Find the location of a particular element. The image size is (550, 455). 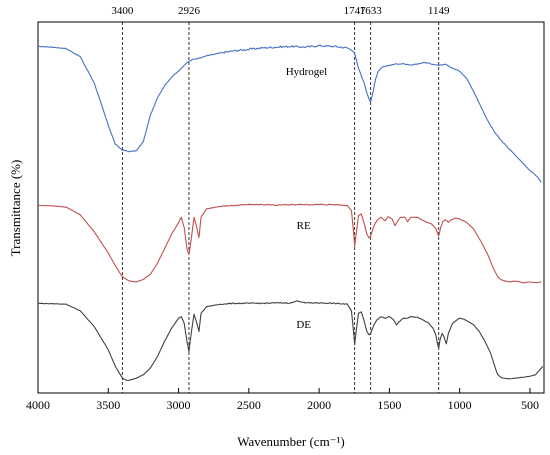

series-label-re: RE is located at coordinates (304, 226).